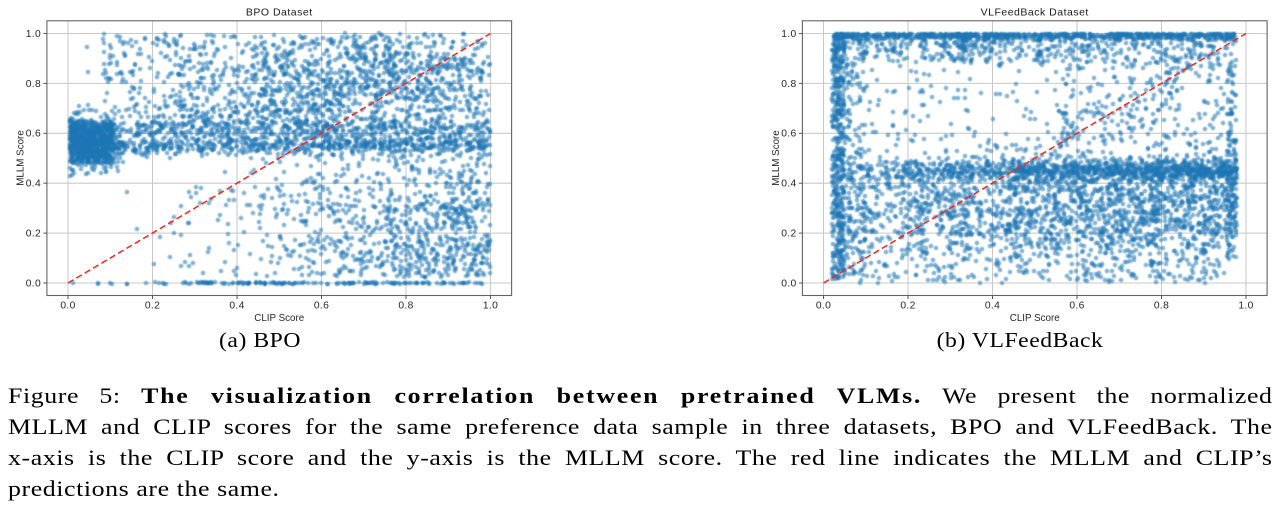 The height and width of the screenshot is (515, 1280). Describe the element at coordinates (279, 318) in the screenshot. I see `svg-text: CLIP Score` at that location.